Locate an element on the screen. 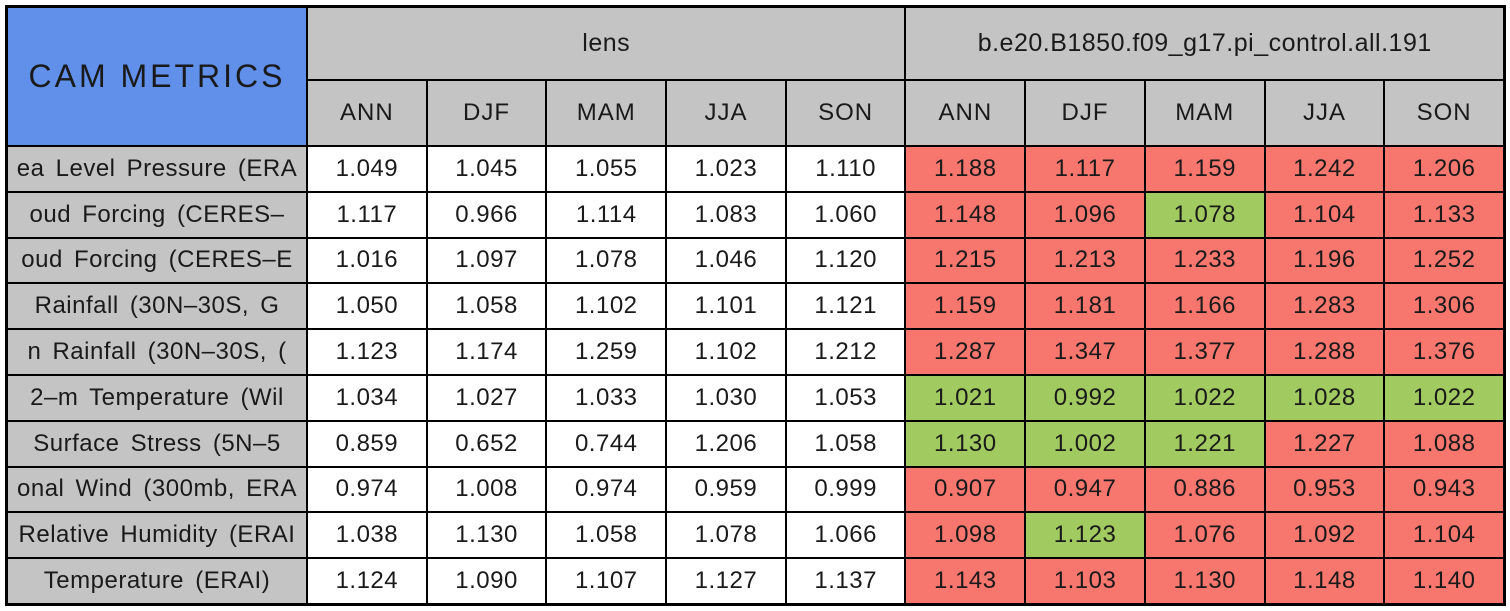  metric-value-control: 0.992 is located at coordinates (1085, 397).